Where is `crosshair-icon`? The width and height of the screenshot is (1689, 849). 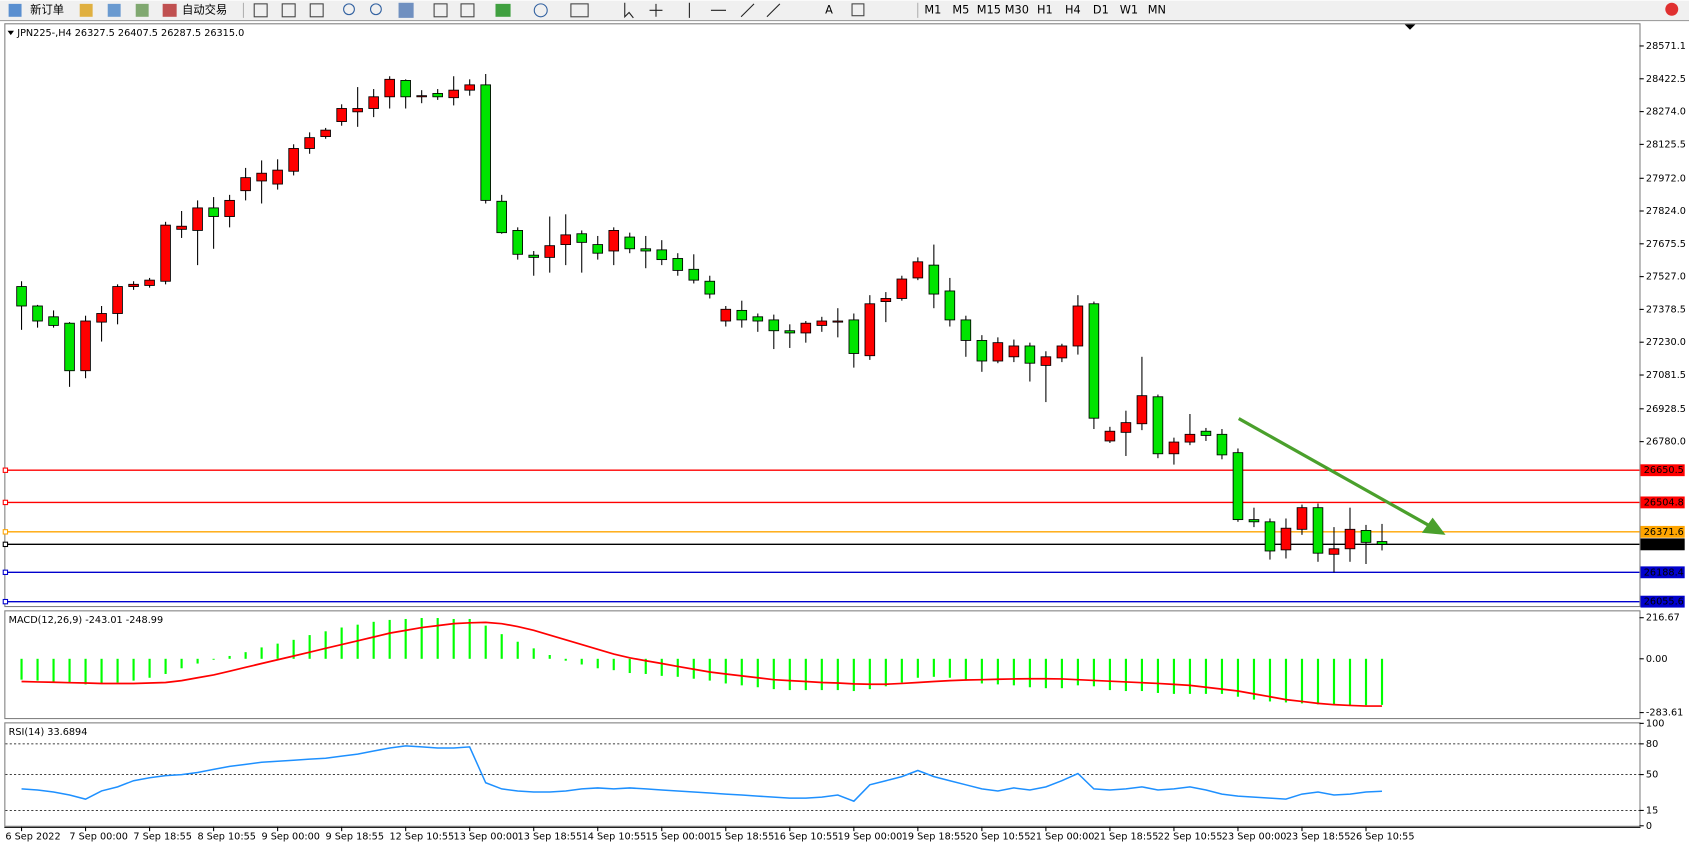 crosshair-icon is located at coordinates (656, 10).